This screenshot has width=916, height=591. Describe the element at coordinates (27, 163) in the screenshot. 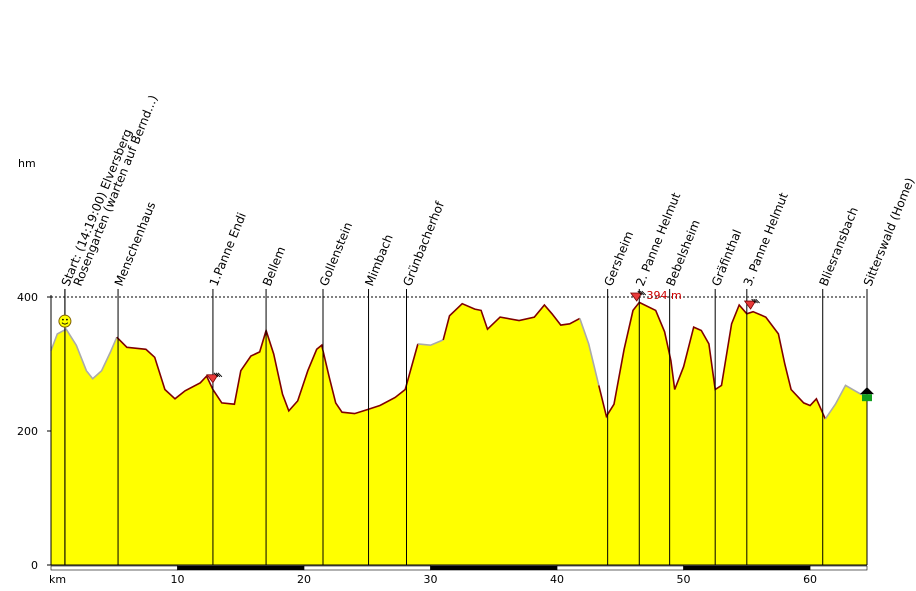

I see `y-axis-label: hm` at that location.